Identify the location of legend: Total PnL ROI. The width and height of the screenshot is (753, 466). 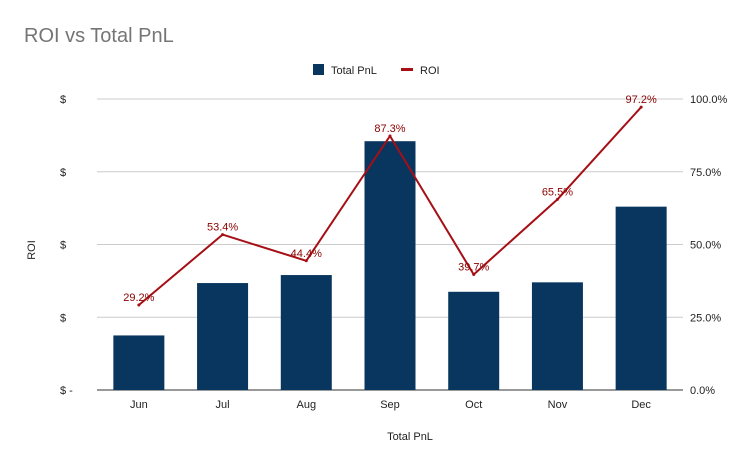
(376, 70).